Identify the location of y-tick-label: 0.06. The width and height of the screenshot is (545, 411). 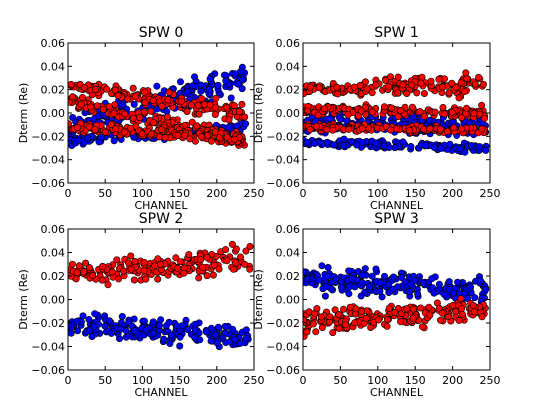
(53, 229).